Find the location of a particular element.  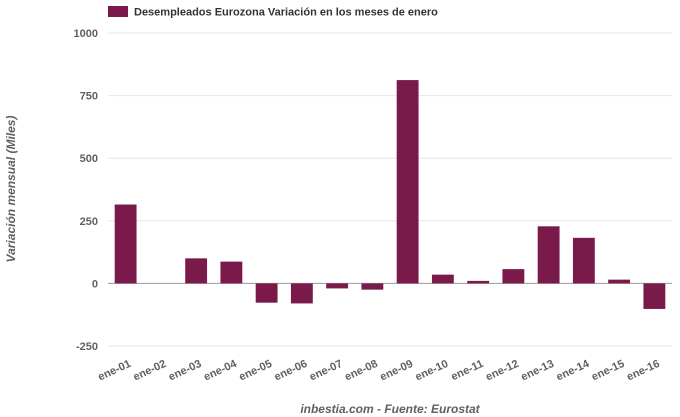

x-tick-label: ene-12 is located at coordinates (502, 371).